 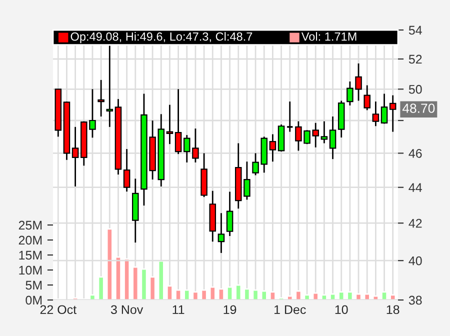 What do you see at coordinates (30, 225) in the screenshot?
I see `y2-tick-label: 25M` at bounding box center [30, 225].